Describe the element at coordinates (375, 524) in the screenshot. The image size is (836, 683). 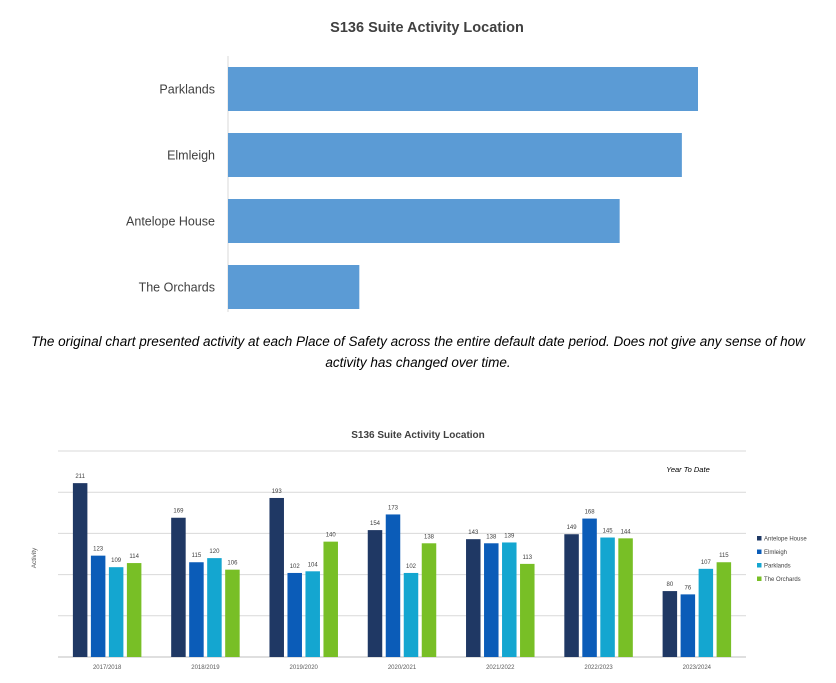
I see `data-label: 154` at that location.